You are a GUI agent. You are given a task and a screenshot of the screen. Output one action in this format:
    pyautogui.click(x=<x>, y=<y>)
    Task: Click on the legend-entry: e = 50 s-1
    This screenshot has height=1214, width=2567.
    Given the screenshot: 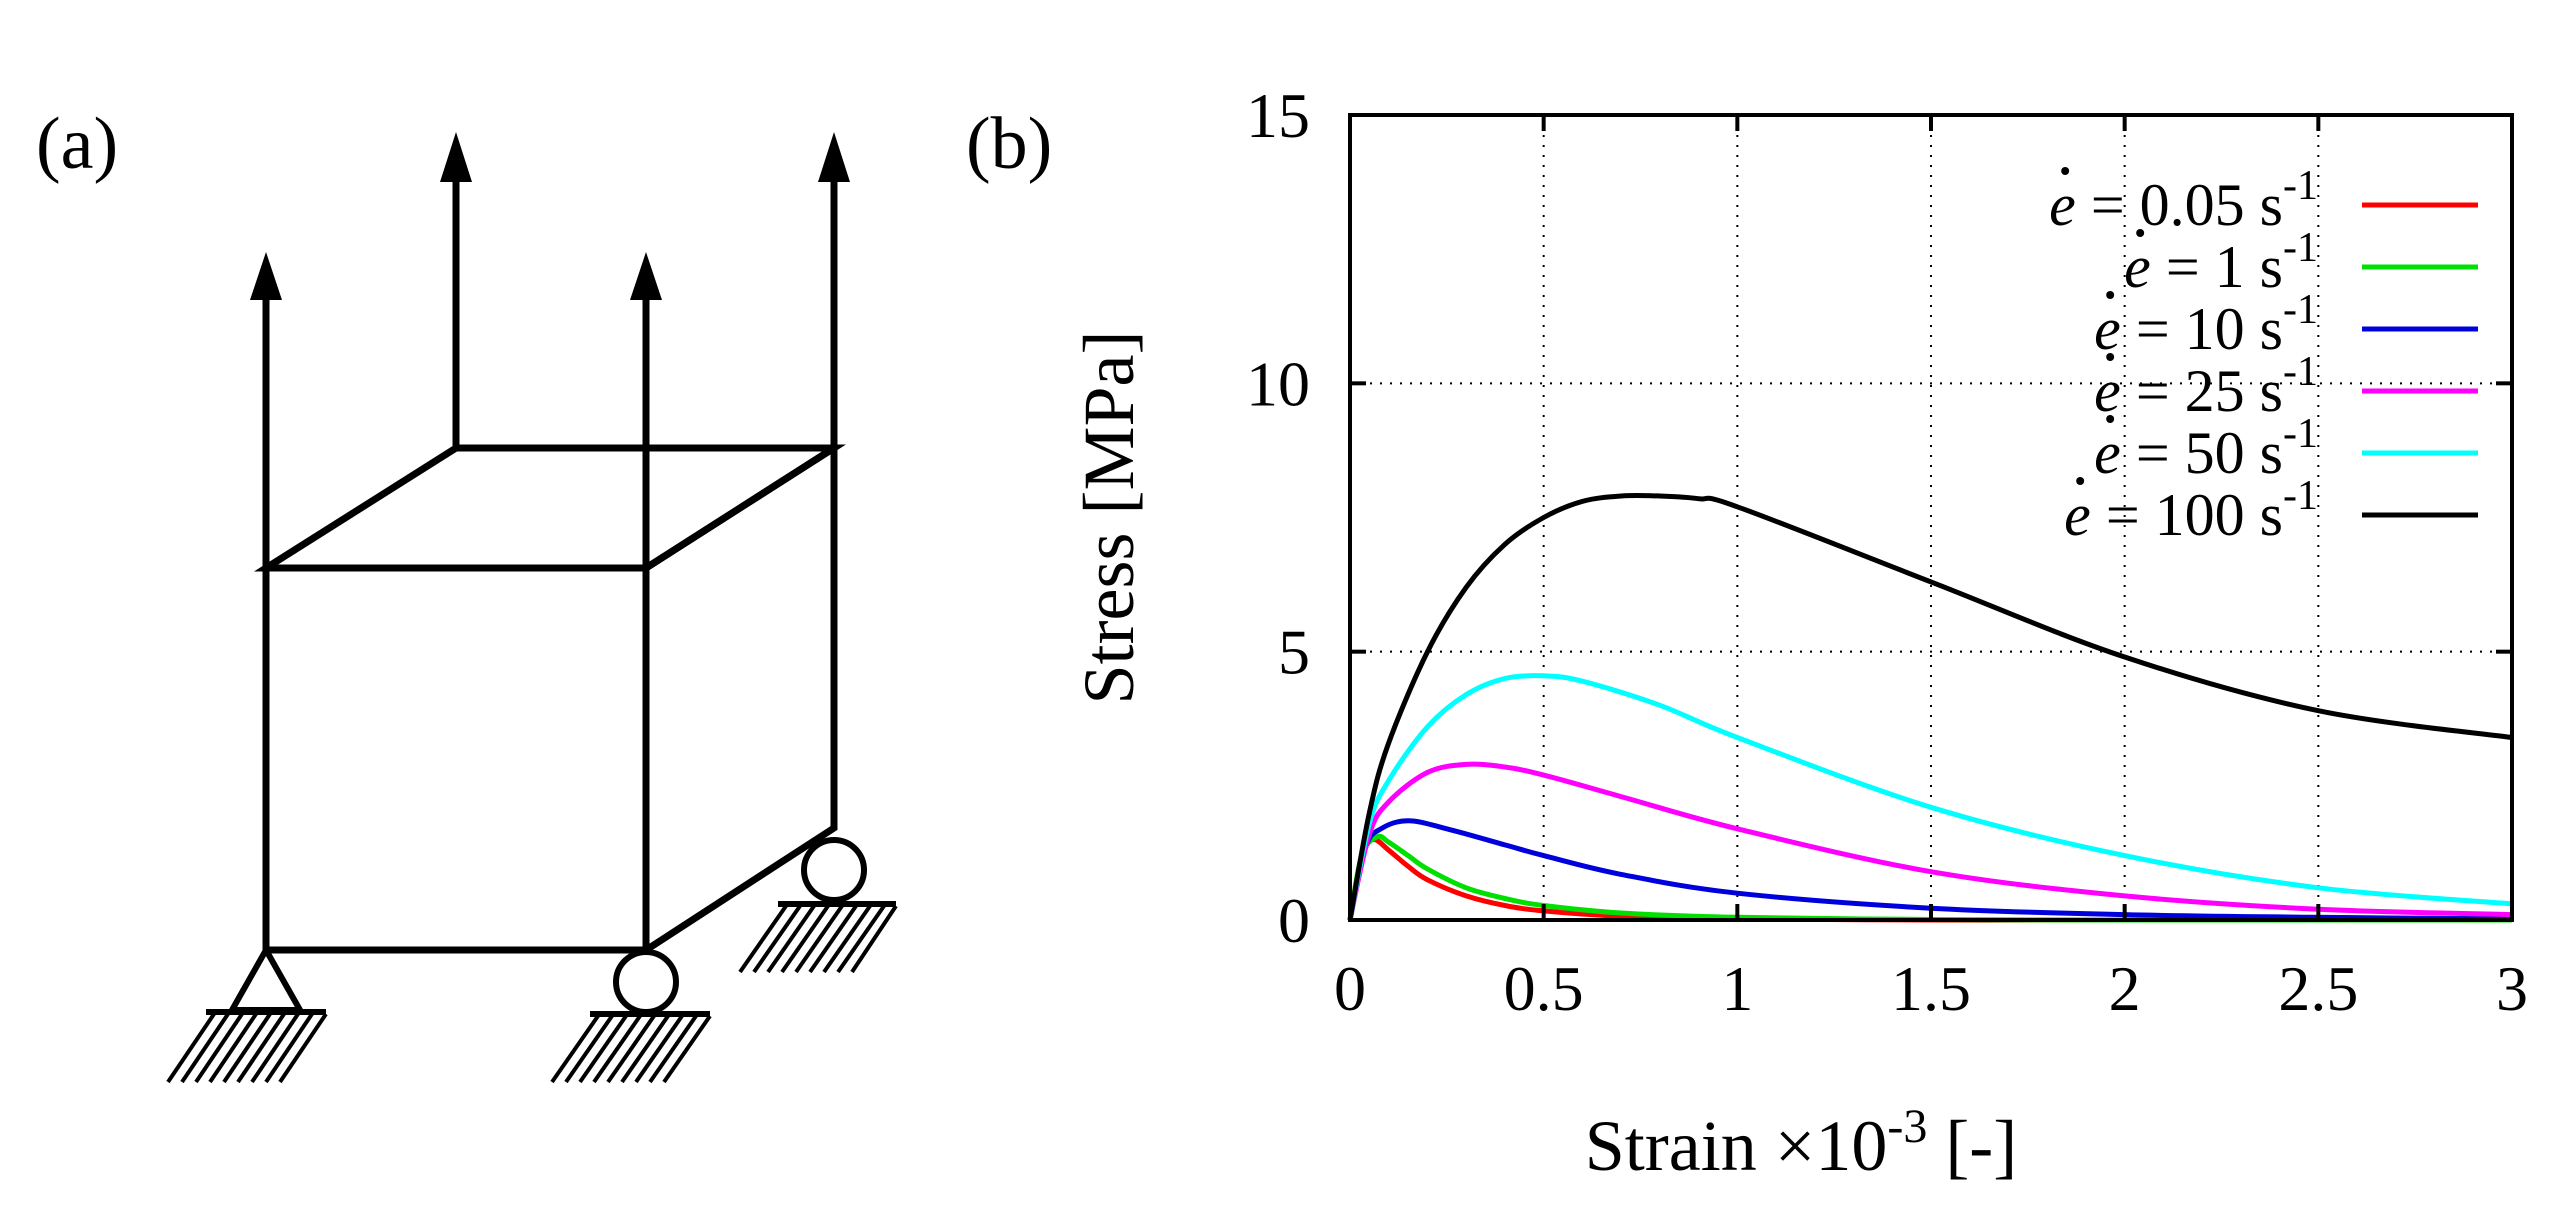 What is the action you would take?
    pyautogui.click(x=2286, y=448)
    